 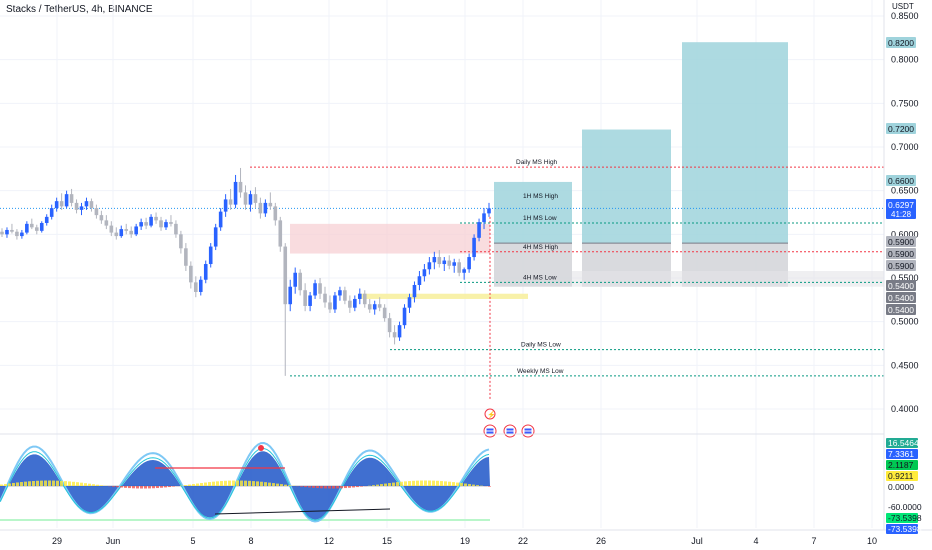 What do you see at coordinates (903, 6) in the screenshot?
I see `currency-label: USDT` at bounding box center [903, 6].